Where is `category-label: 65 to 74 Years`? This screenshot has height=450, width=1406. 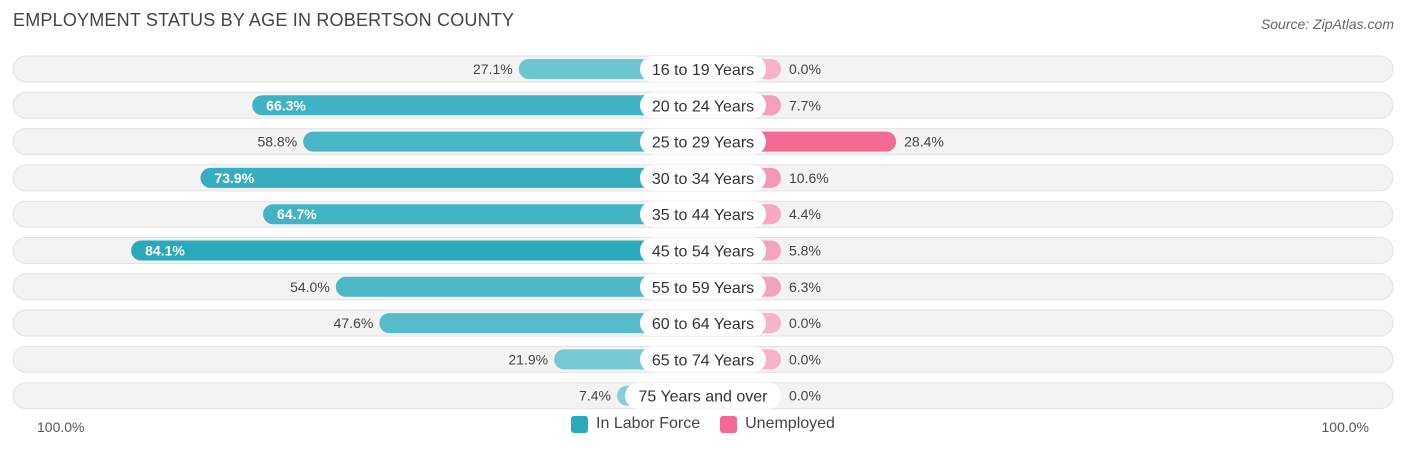
category-label: 65 to 74 Years is located at coordinates (703, 360).